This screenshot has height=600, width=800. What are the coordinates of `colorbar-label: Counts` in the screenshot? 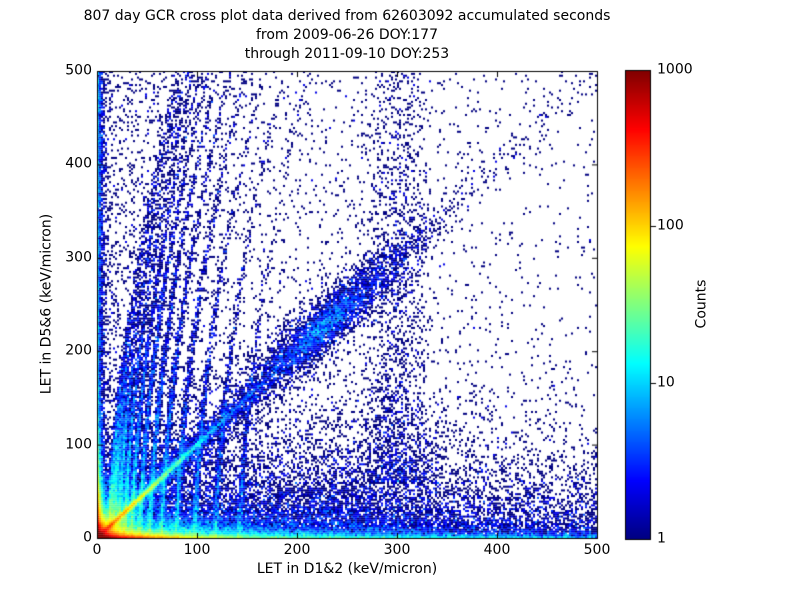 It's located at (701, 304).